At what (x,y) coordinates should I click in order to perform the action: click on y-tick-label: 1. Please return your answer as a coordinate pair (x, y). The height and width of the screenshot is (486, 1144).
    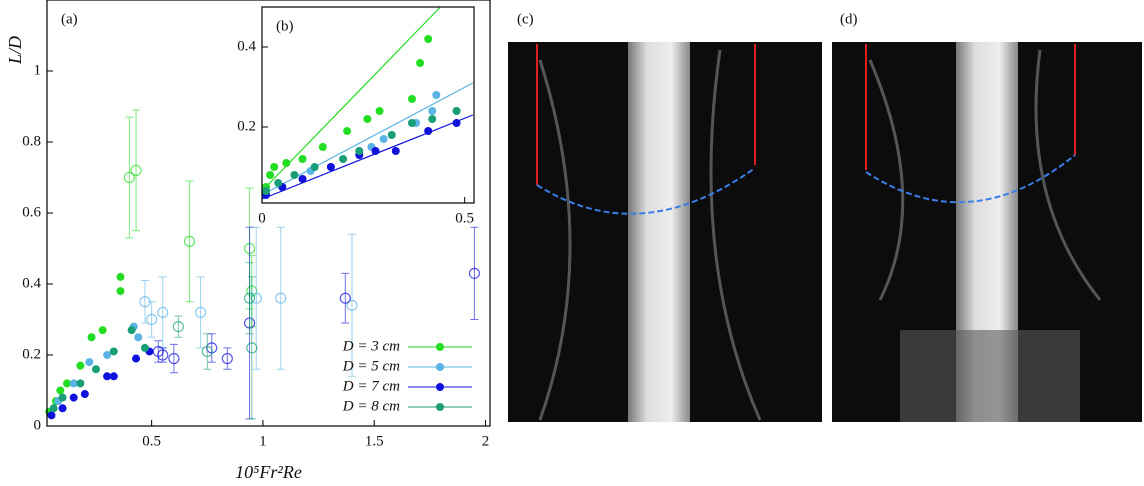
    Looking at the image, I should click on (38, 70).